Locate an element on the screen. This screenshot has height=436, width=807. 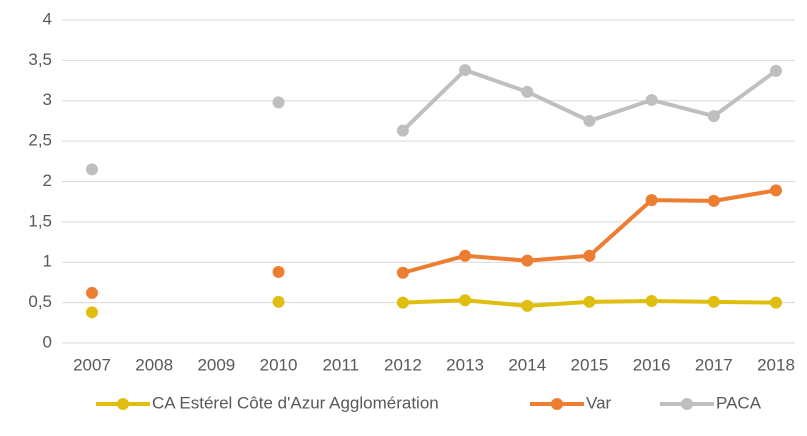
x-tick-label: 2018 is located at coordinates (776, 364).